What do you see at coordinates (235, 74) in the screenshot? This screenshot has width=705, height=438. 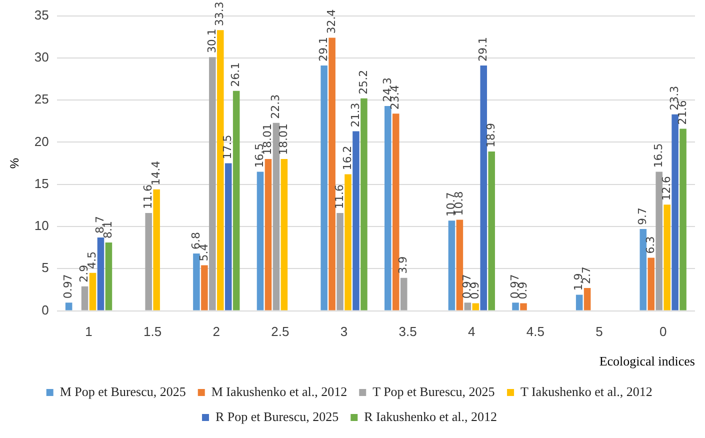 I see `data-label: 26.1` at bounding box center [235, 74].